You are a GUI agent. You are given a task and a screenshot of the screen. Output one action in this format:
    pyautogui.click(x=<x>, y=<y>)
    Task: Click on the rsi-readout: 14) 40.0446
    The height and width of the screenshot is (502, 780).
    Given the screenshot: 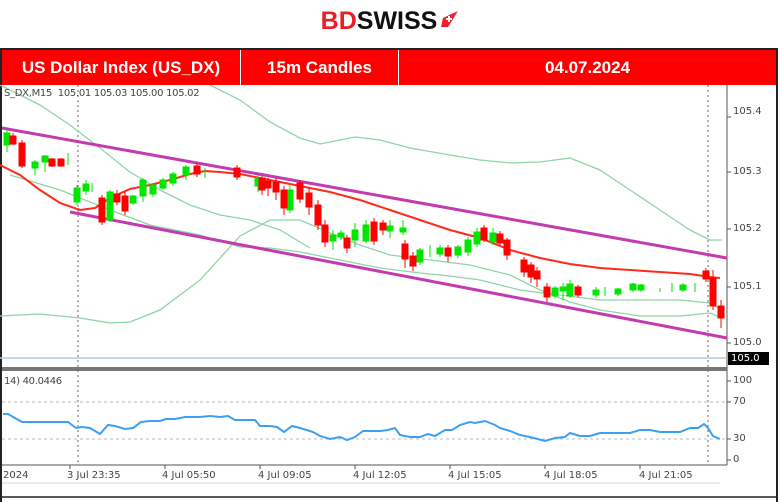 What is the action you would take?
    pyautogui.click(x=33, y=381)
    